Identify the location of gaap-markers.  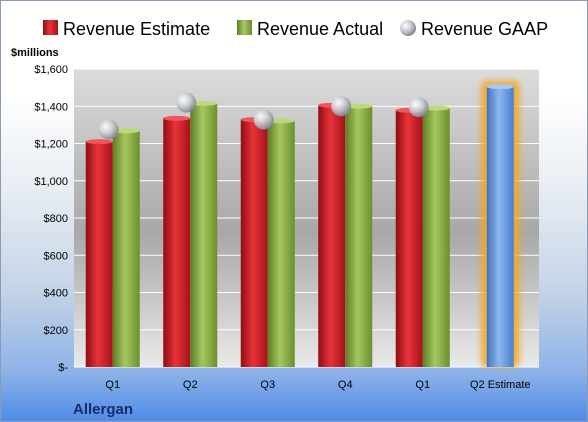
(263, 116).